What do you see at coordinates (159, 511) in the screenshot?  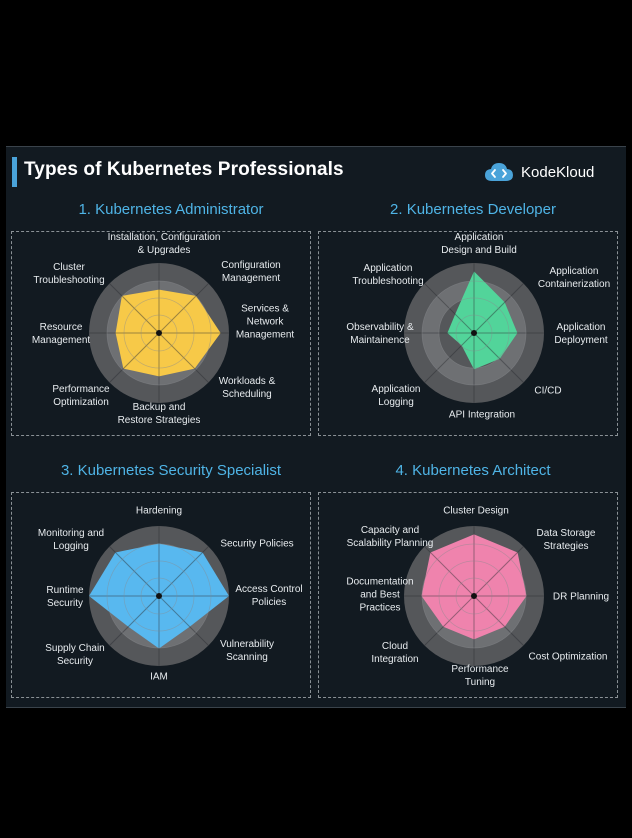 I see `axis-label: Hardening` at bounding box center [159, 511].